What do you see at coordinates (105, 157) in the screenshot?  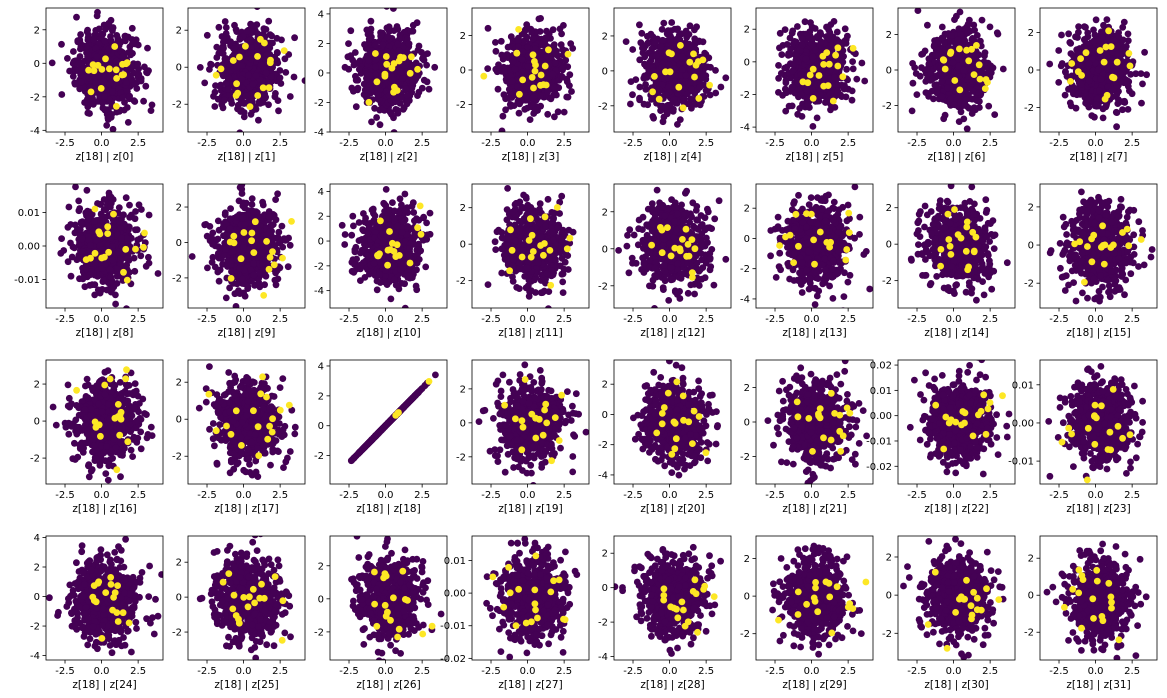 I see `x-axis-label: z[18] | z[0]` at bounding box center [105, 157].